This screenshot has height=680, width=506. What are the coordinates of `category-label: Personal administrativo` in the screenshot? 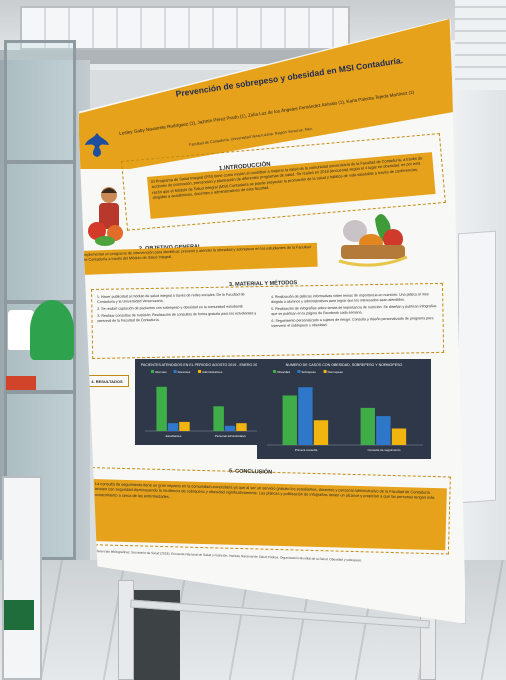 It's located at (231, 436).